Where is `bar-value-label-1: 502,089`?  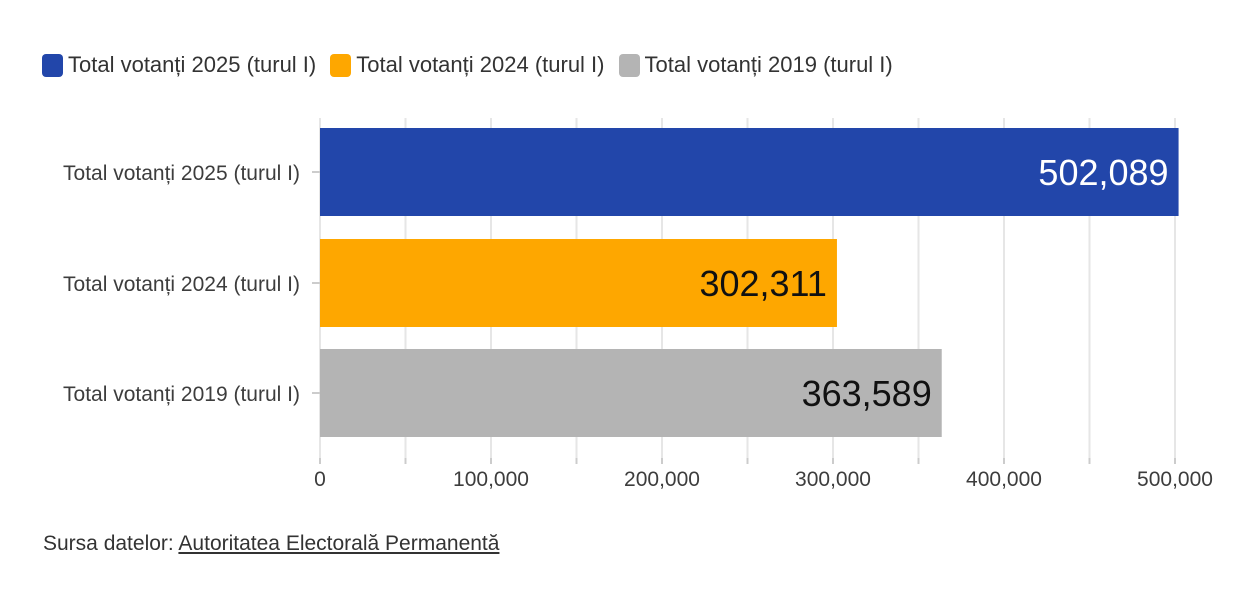 bar-value-label-1: 502,089 is located at coordinates (1103, 172).